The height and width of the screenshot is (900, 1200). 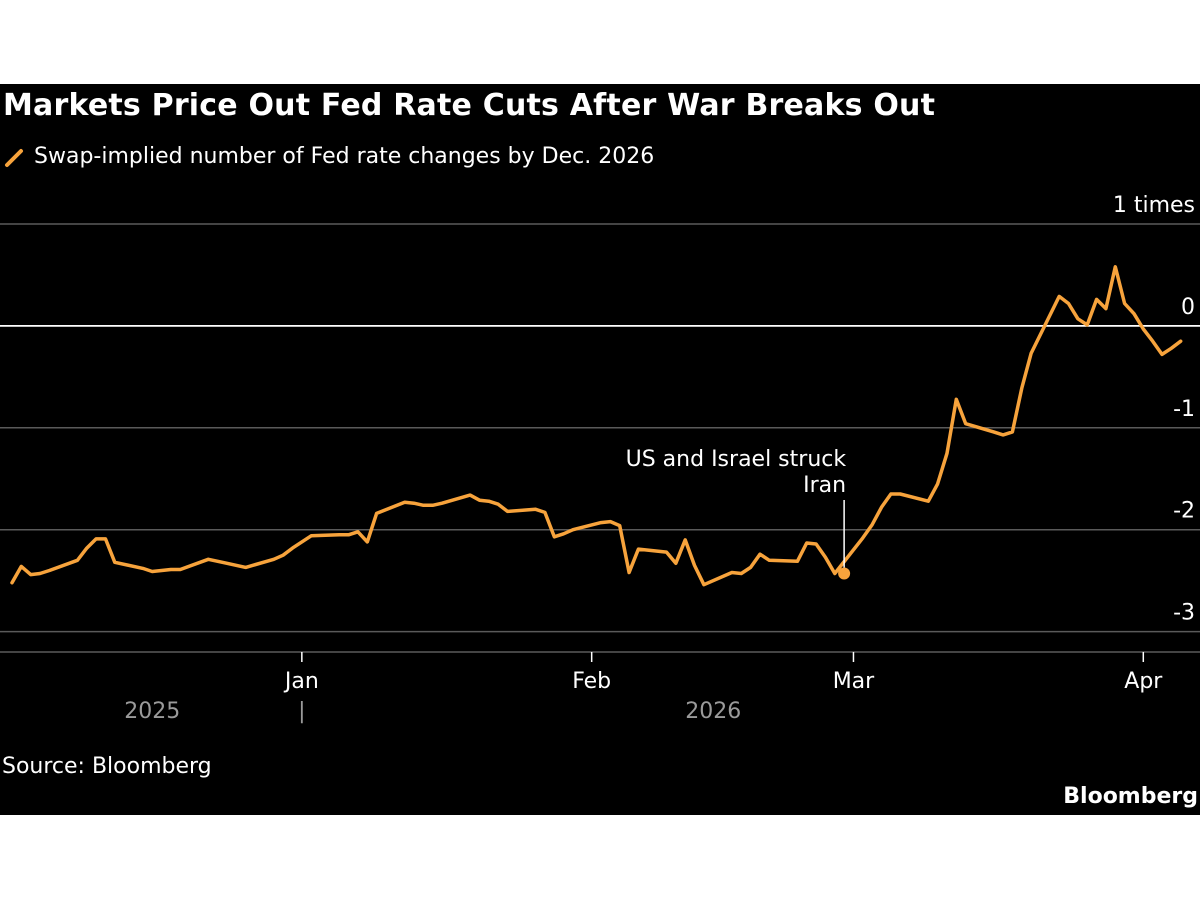 I want to click on y-tick-label-0: 1 times, so click(x=1154, y=205).